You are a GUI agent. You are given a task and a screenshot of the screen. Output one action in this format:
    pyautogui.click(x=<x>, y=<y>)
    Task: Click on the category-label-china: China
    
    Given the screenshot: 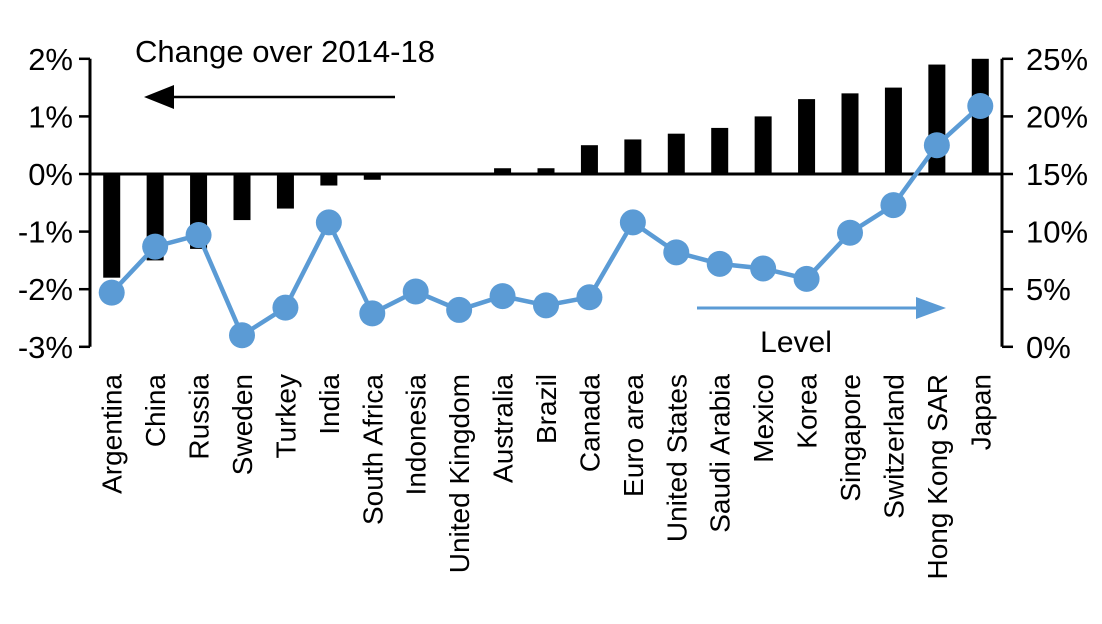 What is the action you would take?
    pyautogui.click(x=155, y=411)
    